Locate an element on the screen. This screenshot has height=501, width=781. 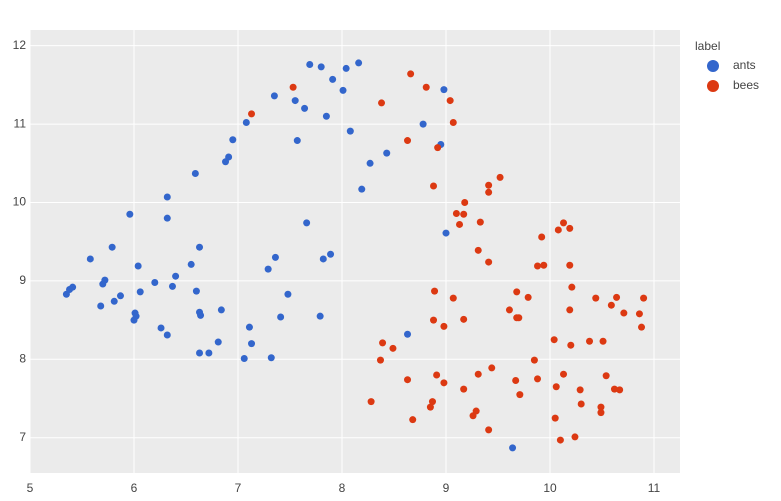
y-tick-label: 10 is located at coordinates (20, 202).